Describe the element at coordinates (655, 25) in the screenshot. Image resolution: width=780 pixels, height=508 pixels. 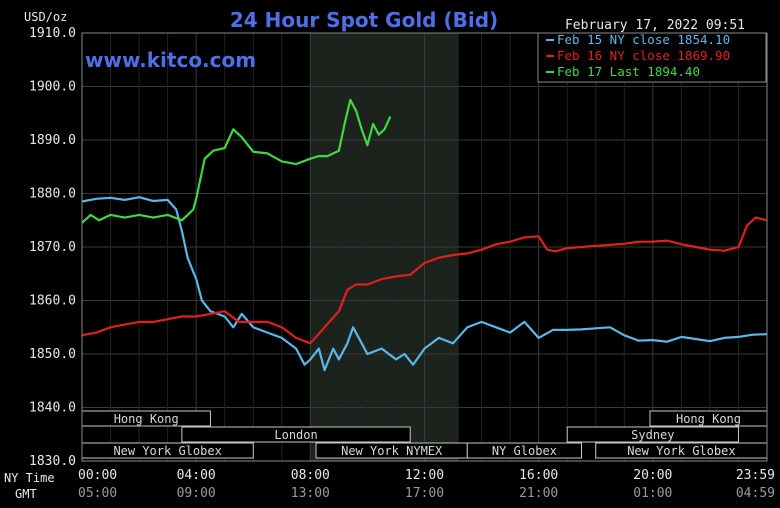
I see `timestamp: February 17, 2022 09:51` at that location.